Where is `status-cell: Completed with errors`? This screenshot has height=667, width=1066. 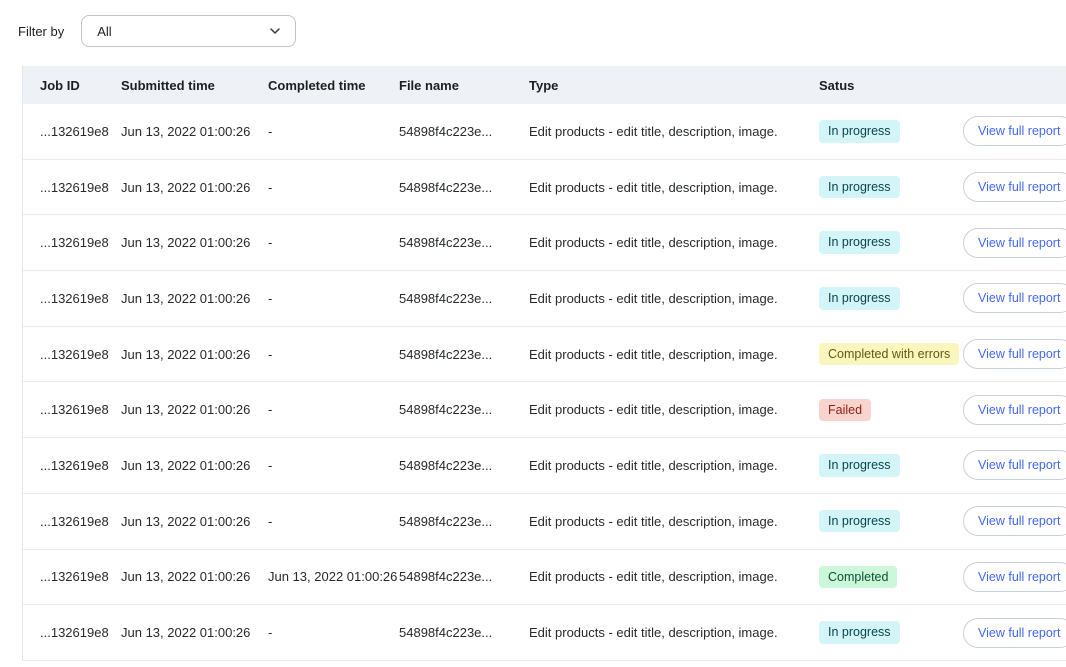 status-cell: Completed with errors is located at coordinates (891, 354).